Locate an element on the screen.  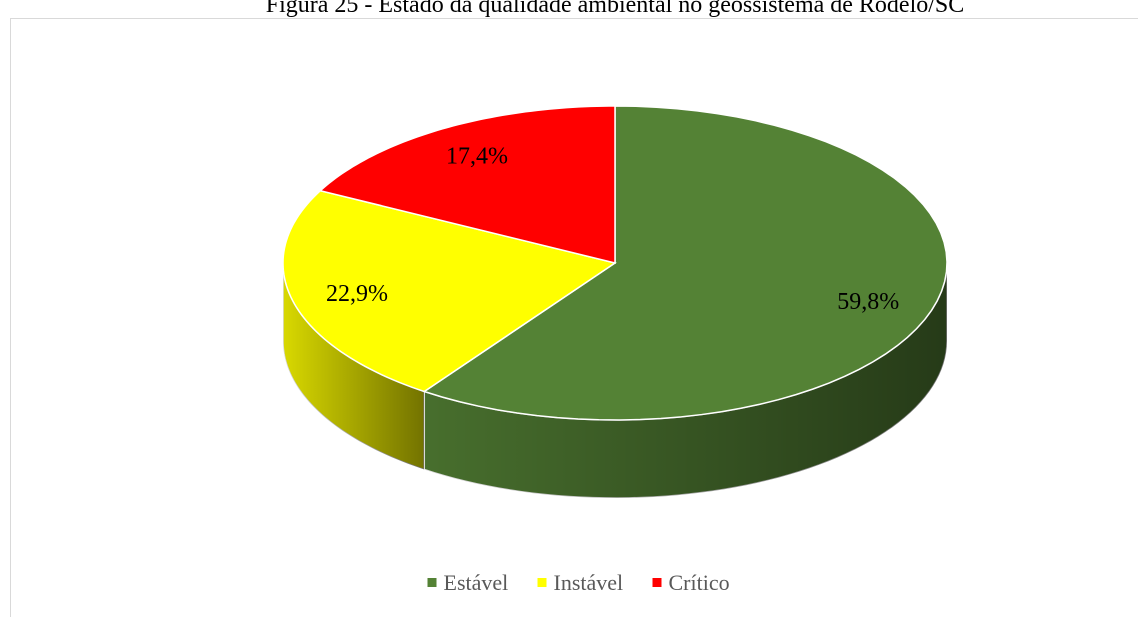
pie-side-shade is located at coordinates (354, 366).